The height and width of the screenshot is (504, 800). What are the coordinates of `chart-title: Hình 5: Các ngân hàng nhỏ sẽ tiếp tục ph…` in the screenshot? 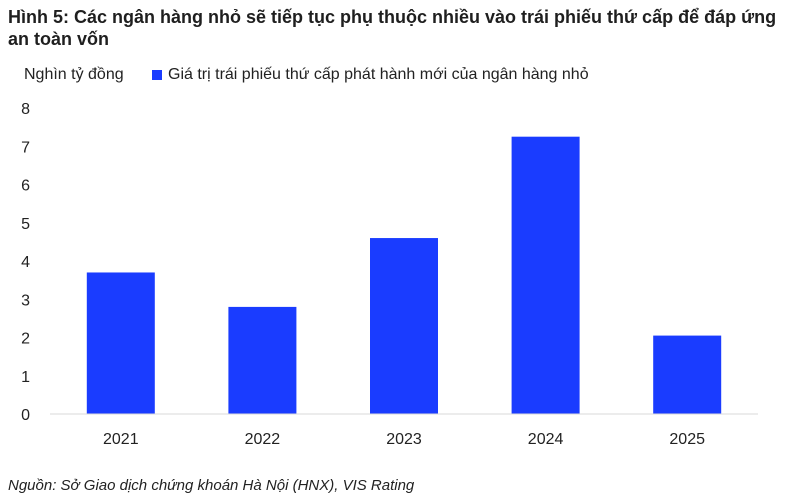 It's located at (392, 28).